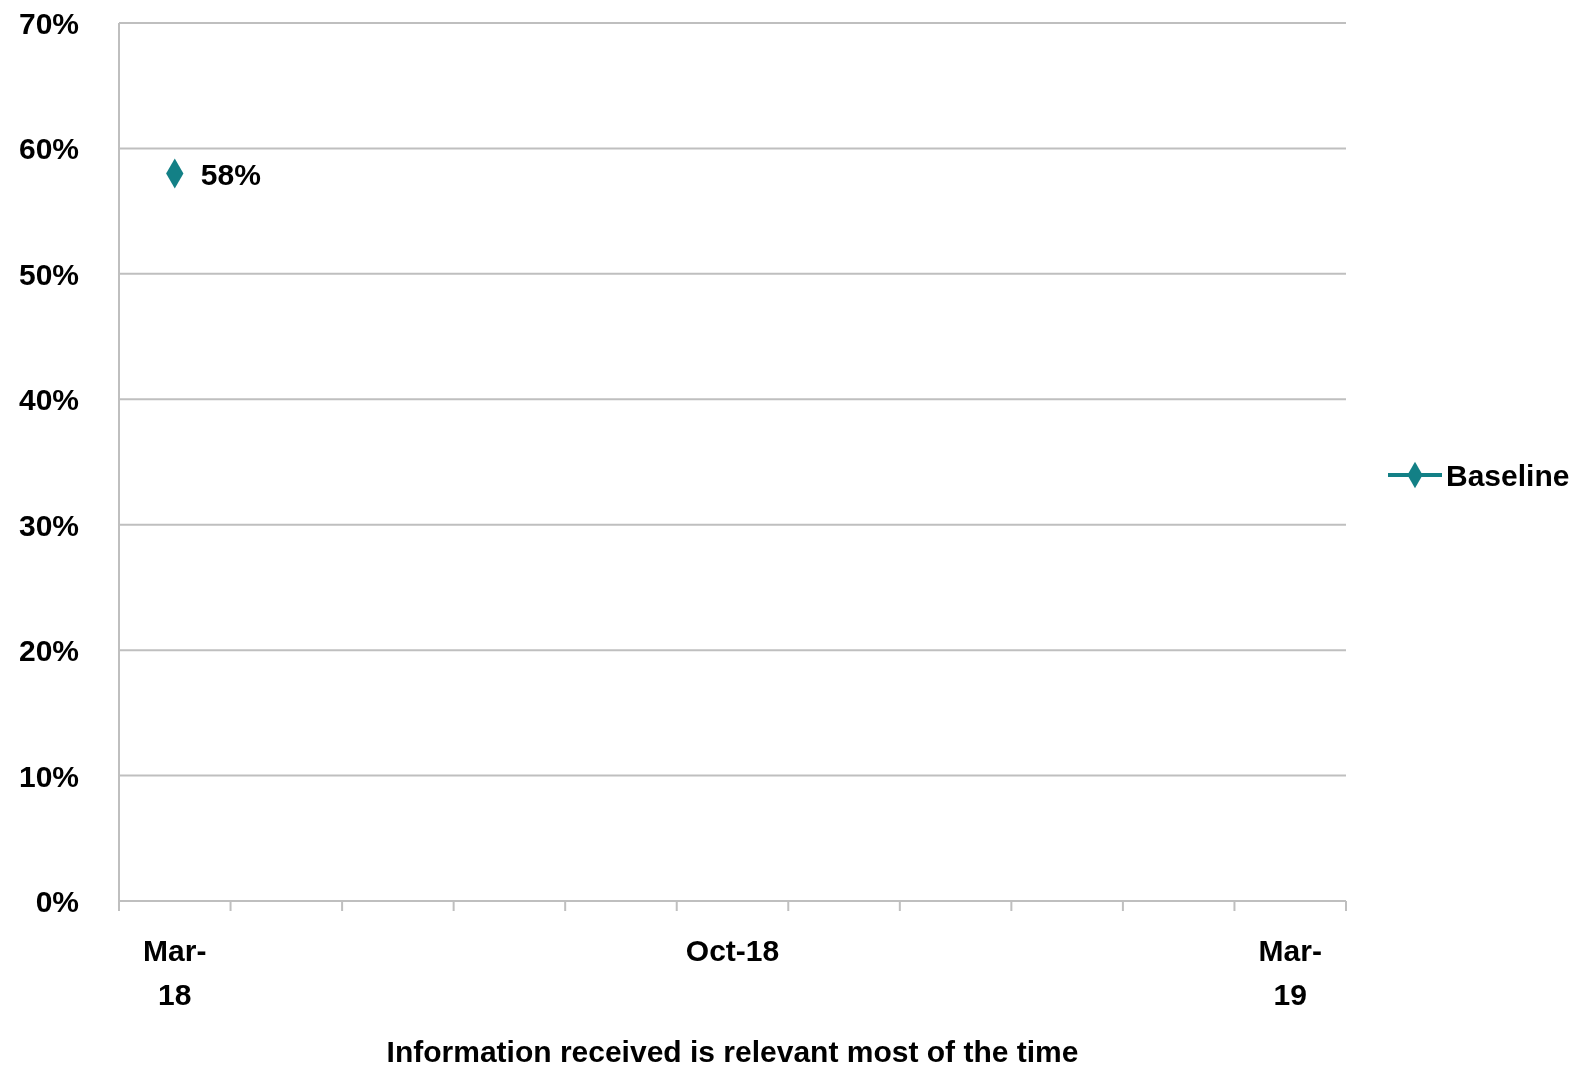 This screenshot has width=1593, height=1074. Describe the element at coordinates (48, 651) in the screenshot. I see `y-tick-label: 20%` at that location.